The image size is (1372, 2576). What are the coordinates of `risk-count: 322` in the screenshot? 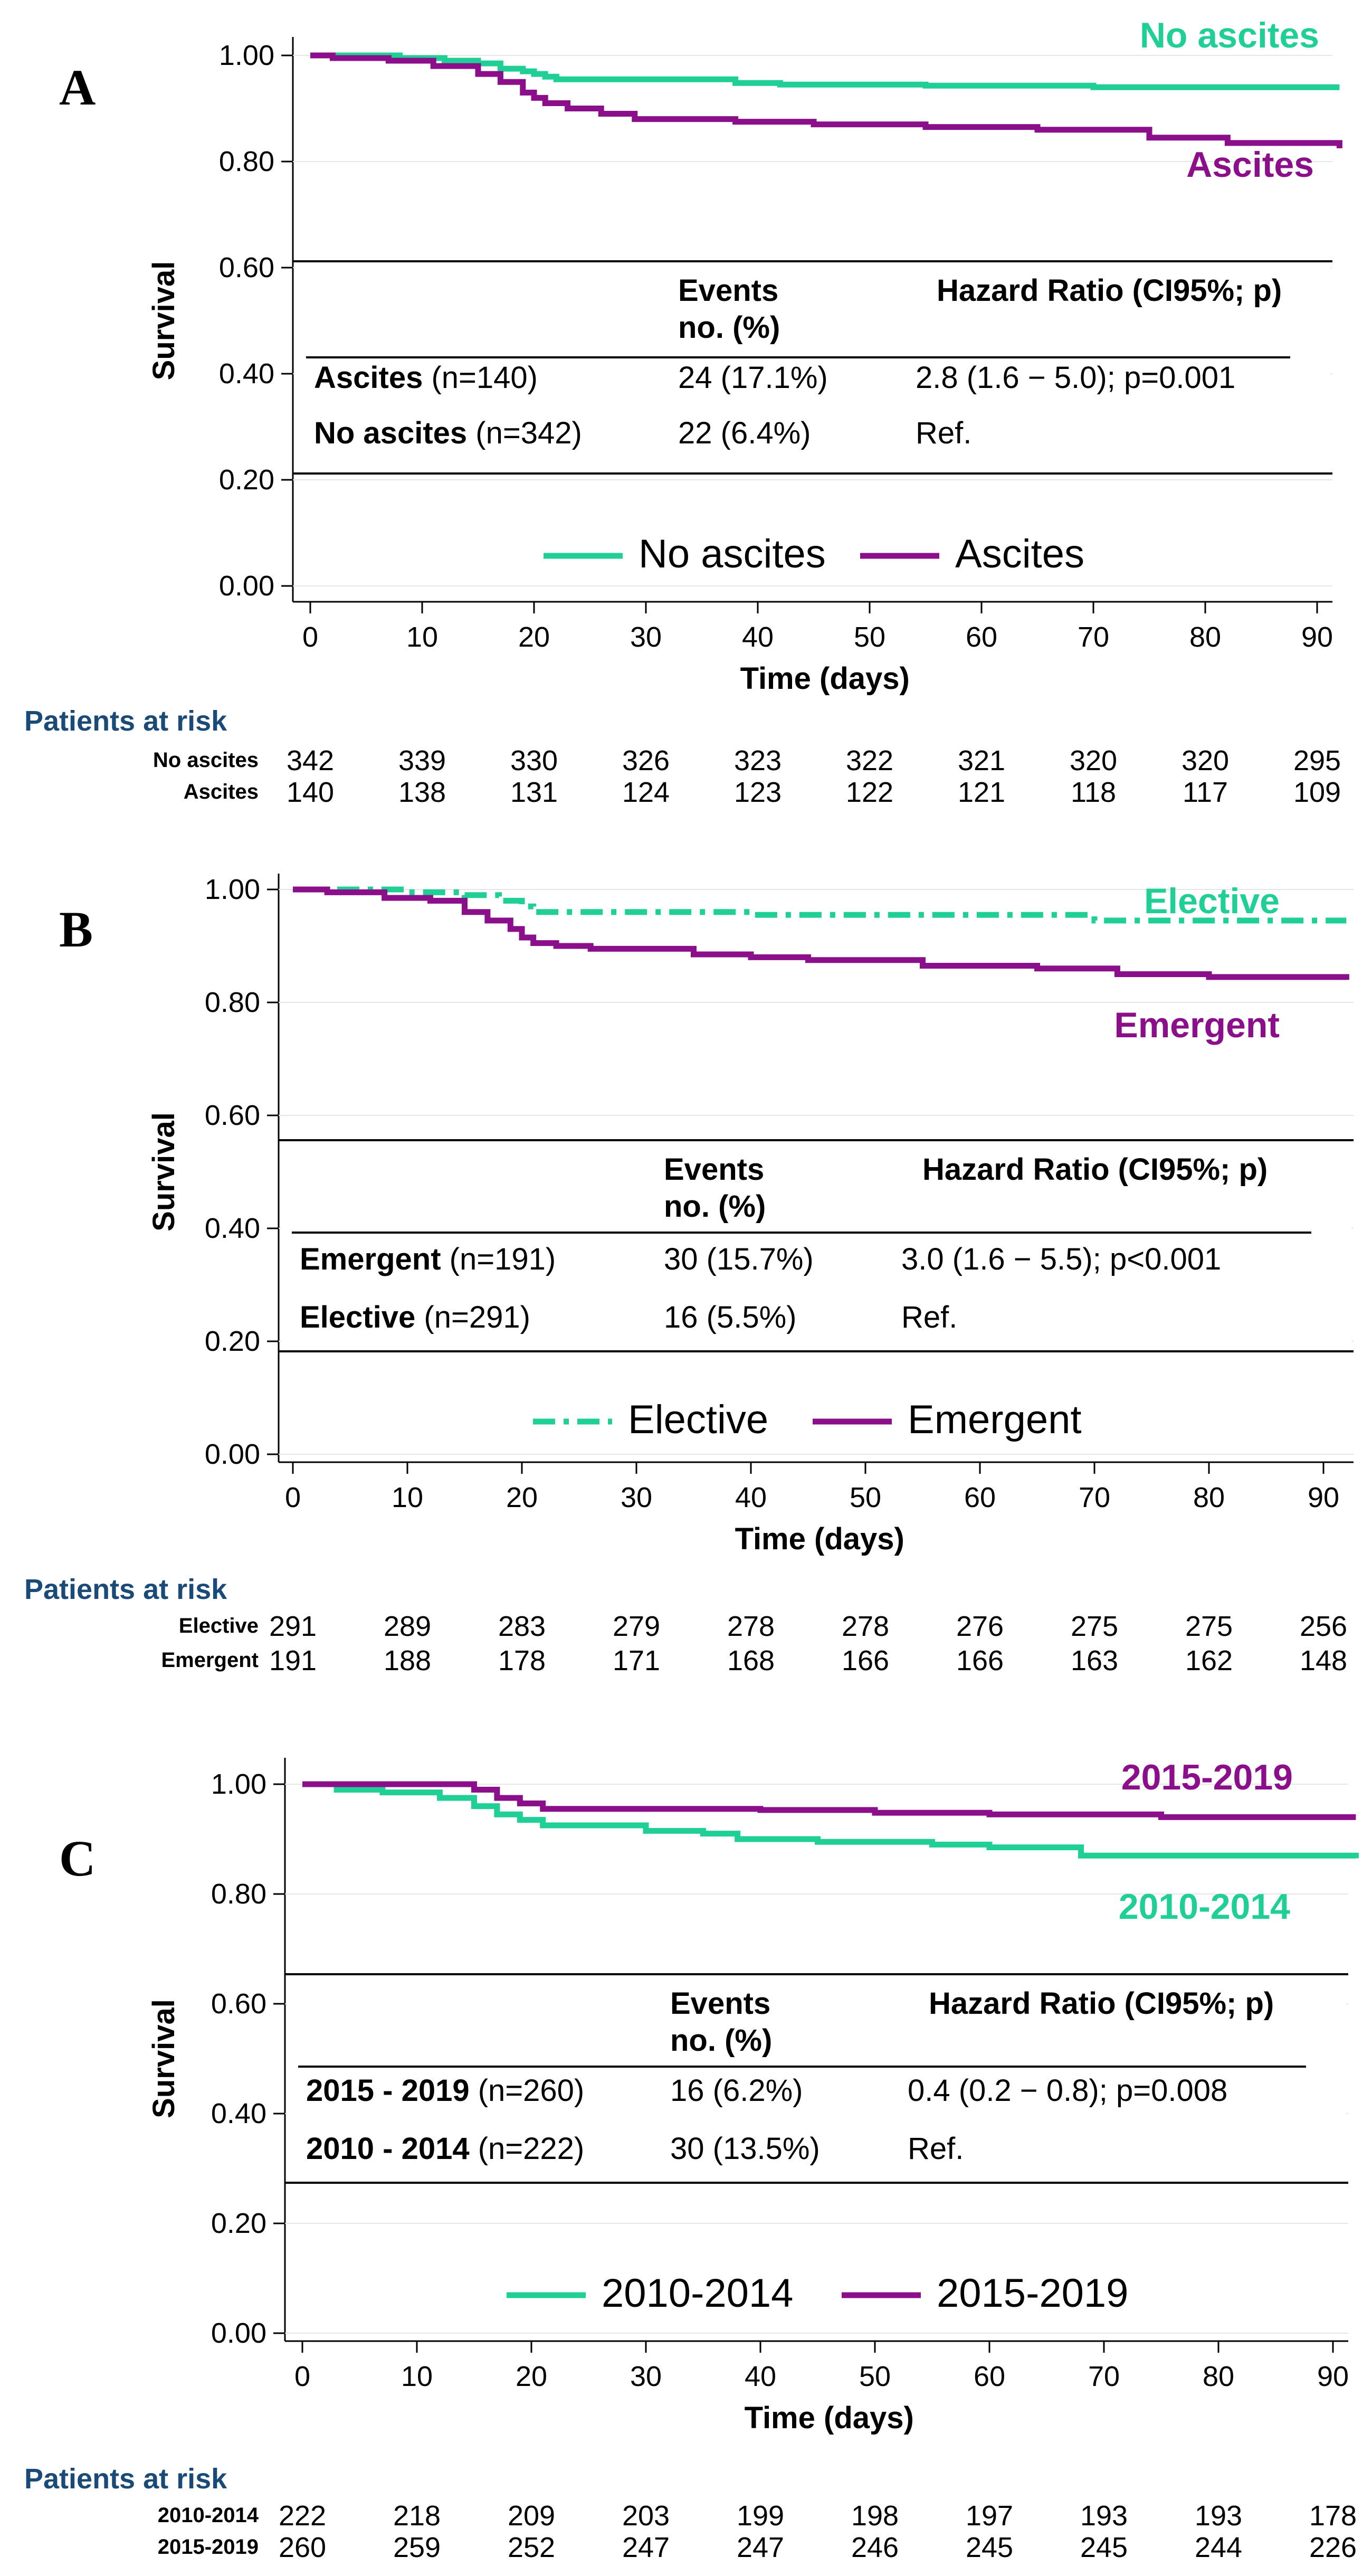 It's located at (869, 760).